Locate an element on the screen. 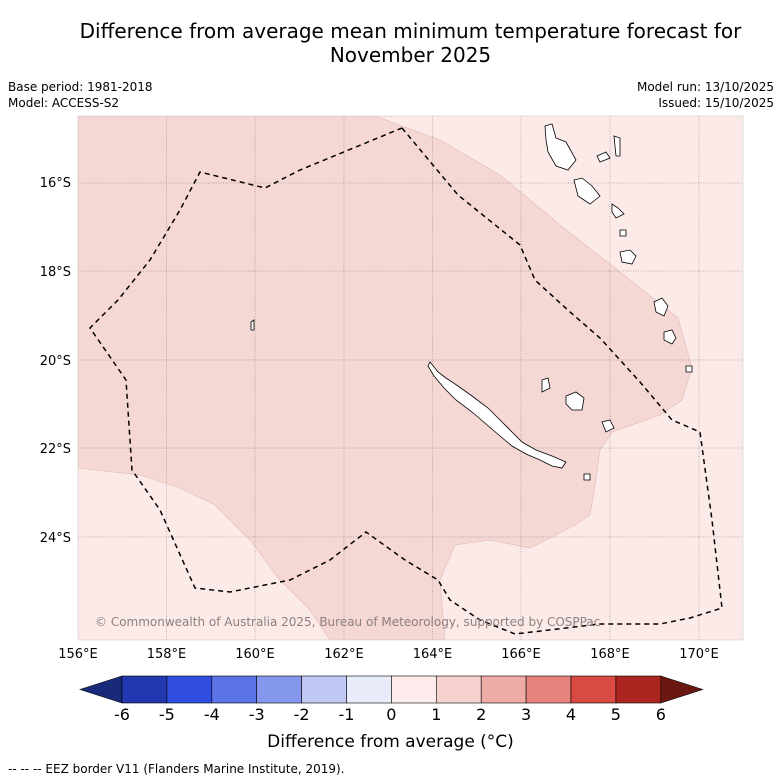  lon-label: 162°E is located at coordinates (344, 654).